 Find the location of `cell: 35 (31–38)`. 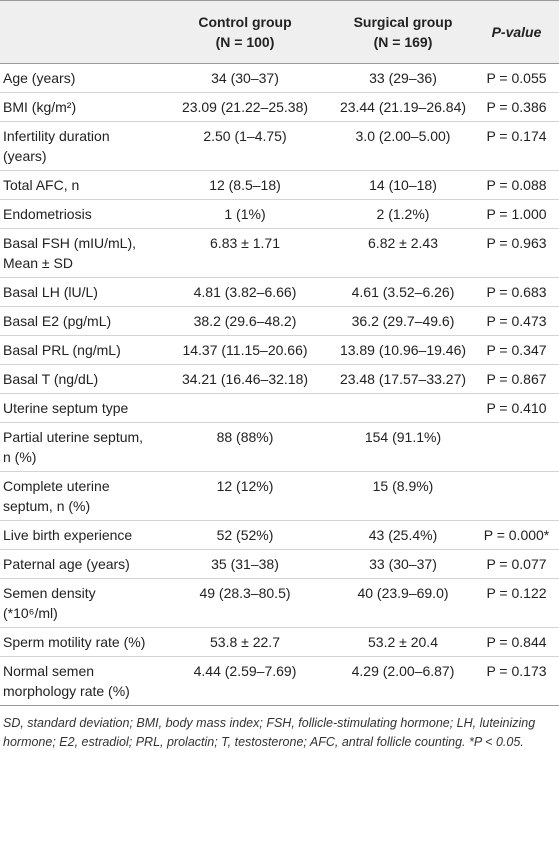

cell: 35 (31–38) is located at coordinates (245, 564).